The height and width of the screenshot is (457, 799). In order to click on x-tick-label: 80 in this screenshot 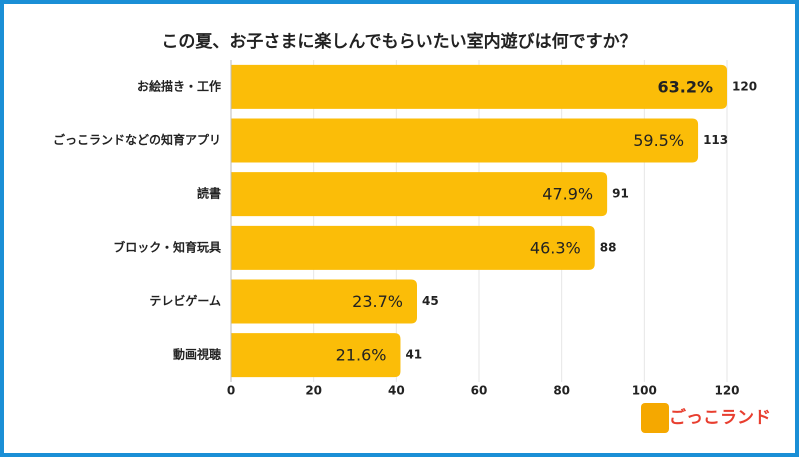, I will do `click(561, 391)`.